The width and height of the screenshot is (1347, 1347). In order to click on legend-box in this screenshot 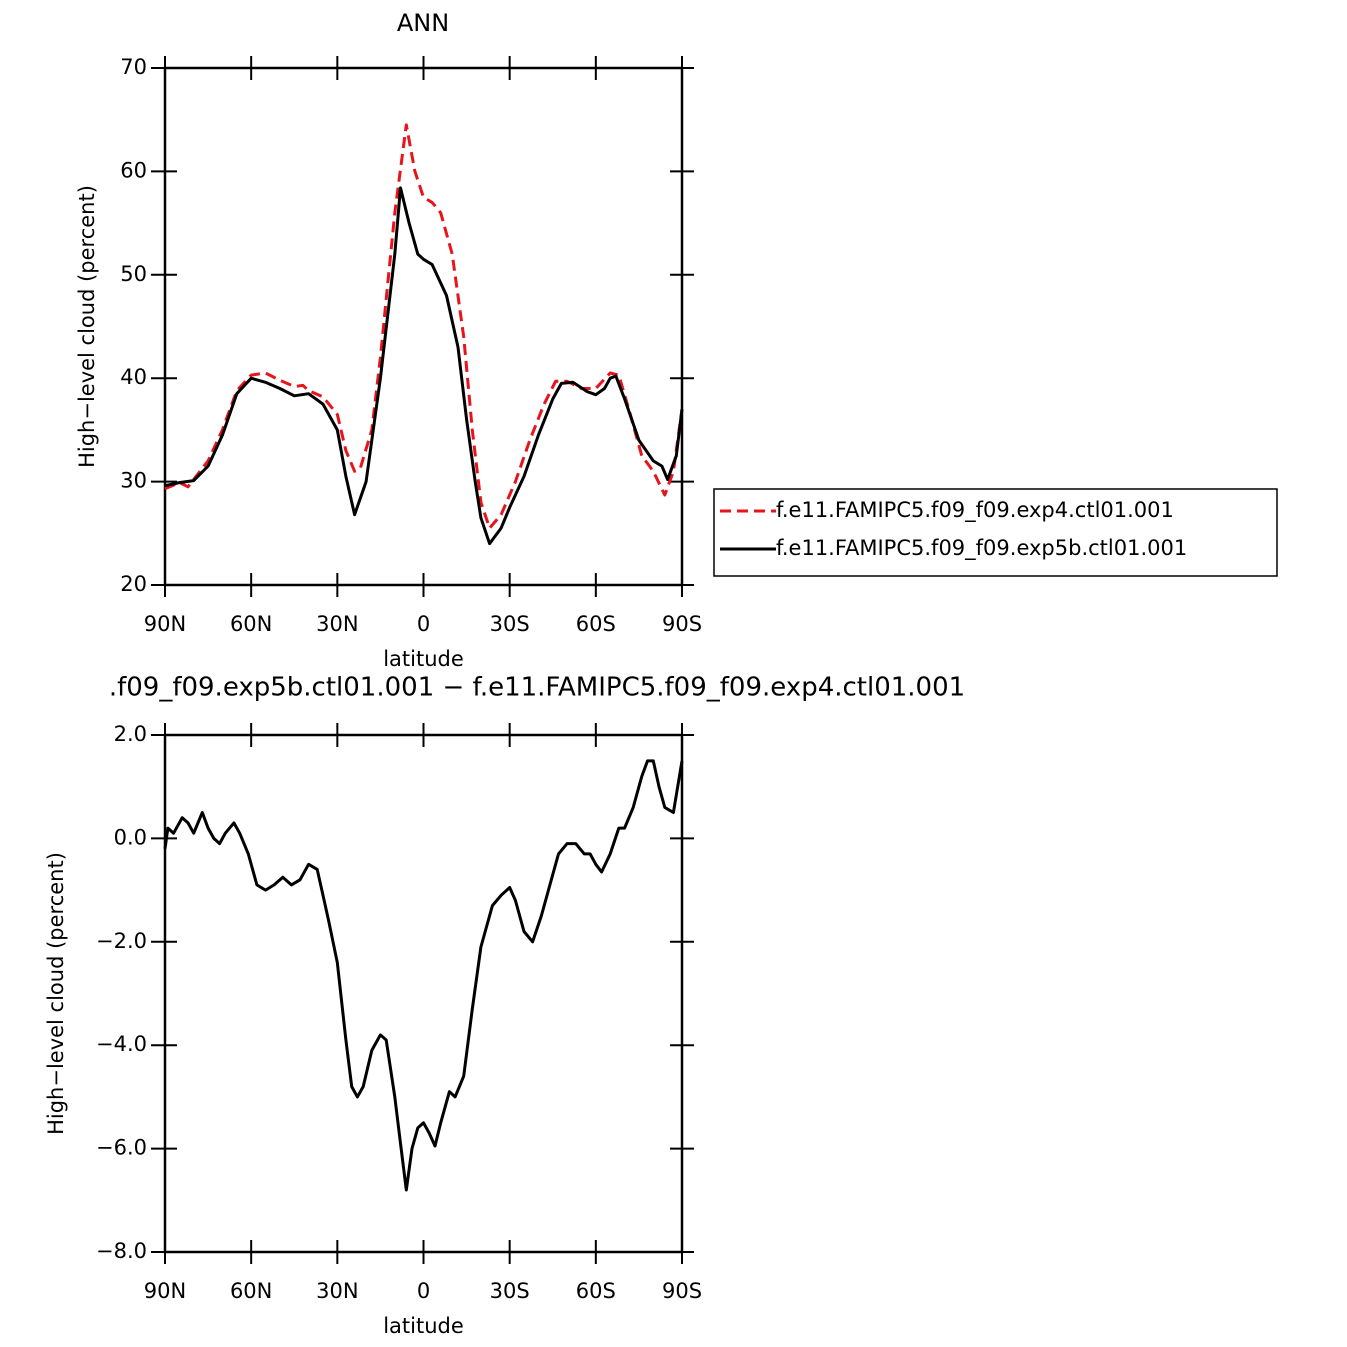, I will do `click(995, 532)`.